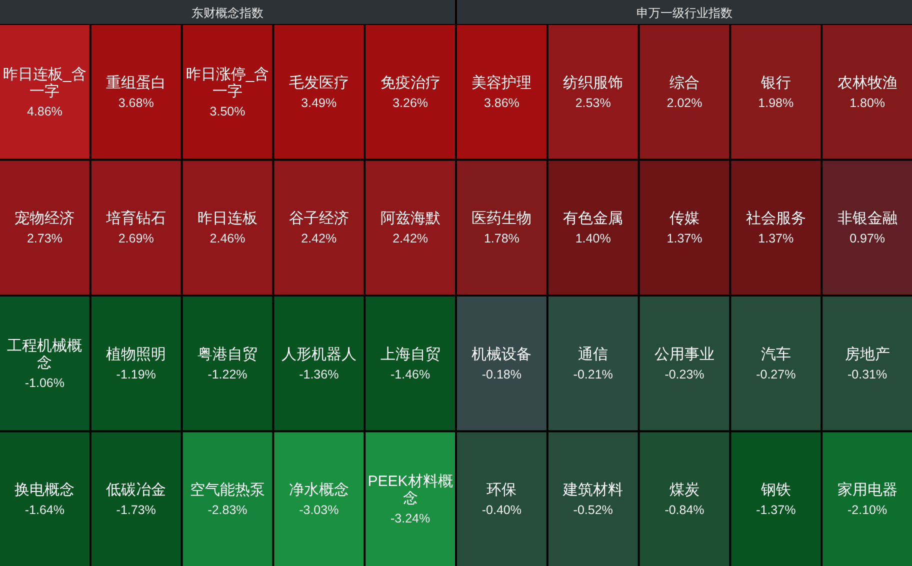 This screenshot has height=566, width=912. Describe the element at coordinates (775, 490) in the screenshot. I see `tile-name: 钢铁` at that location.